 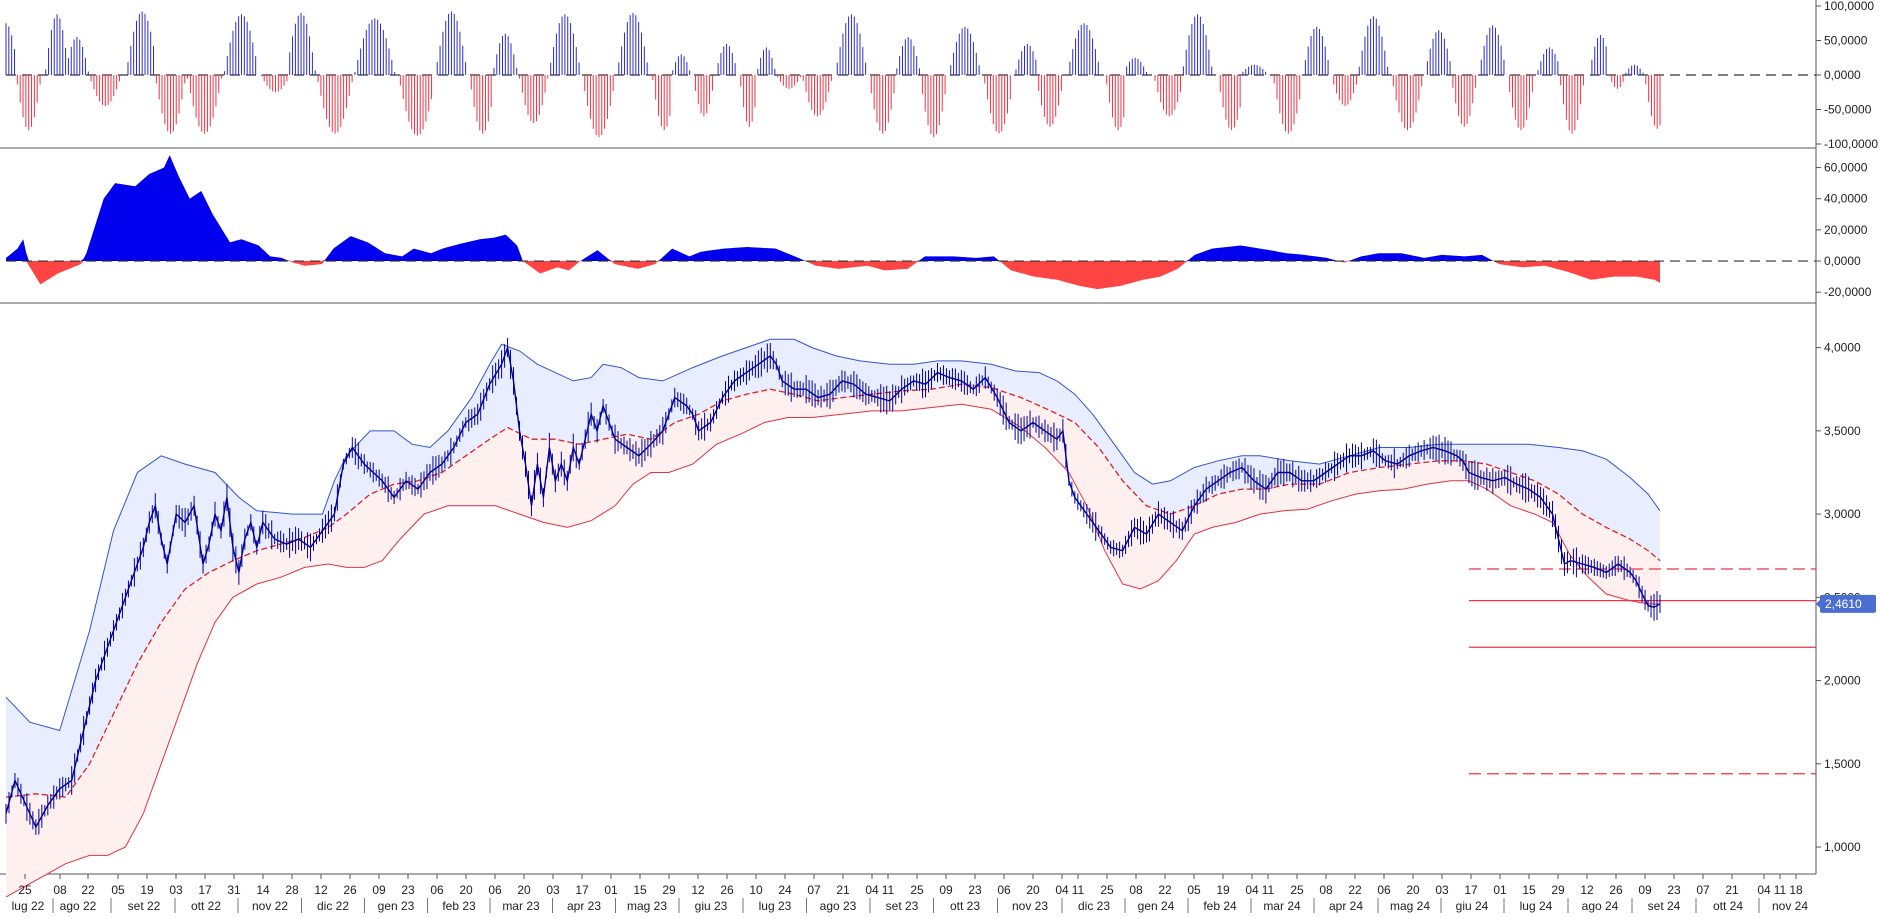 I want to click on y-tick-label: 4,0000, so click(x=1842, y=348).